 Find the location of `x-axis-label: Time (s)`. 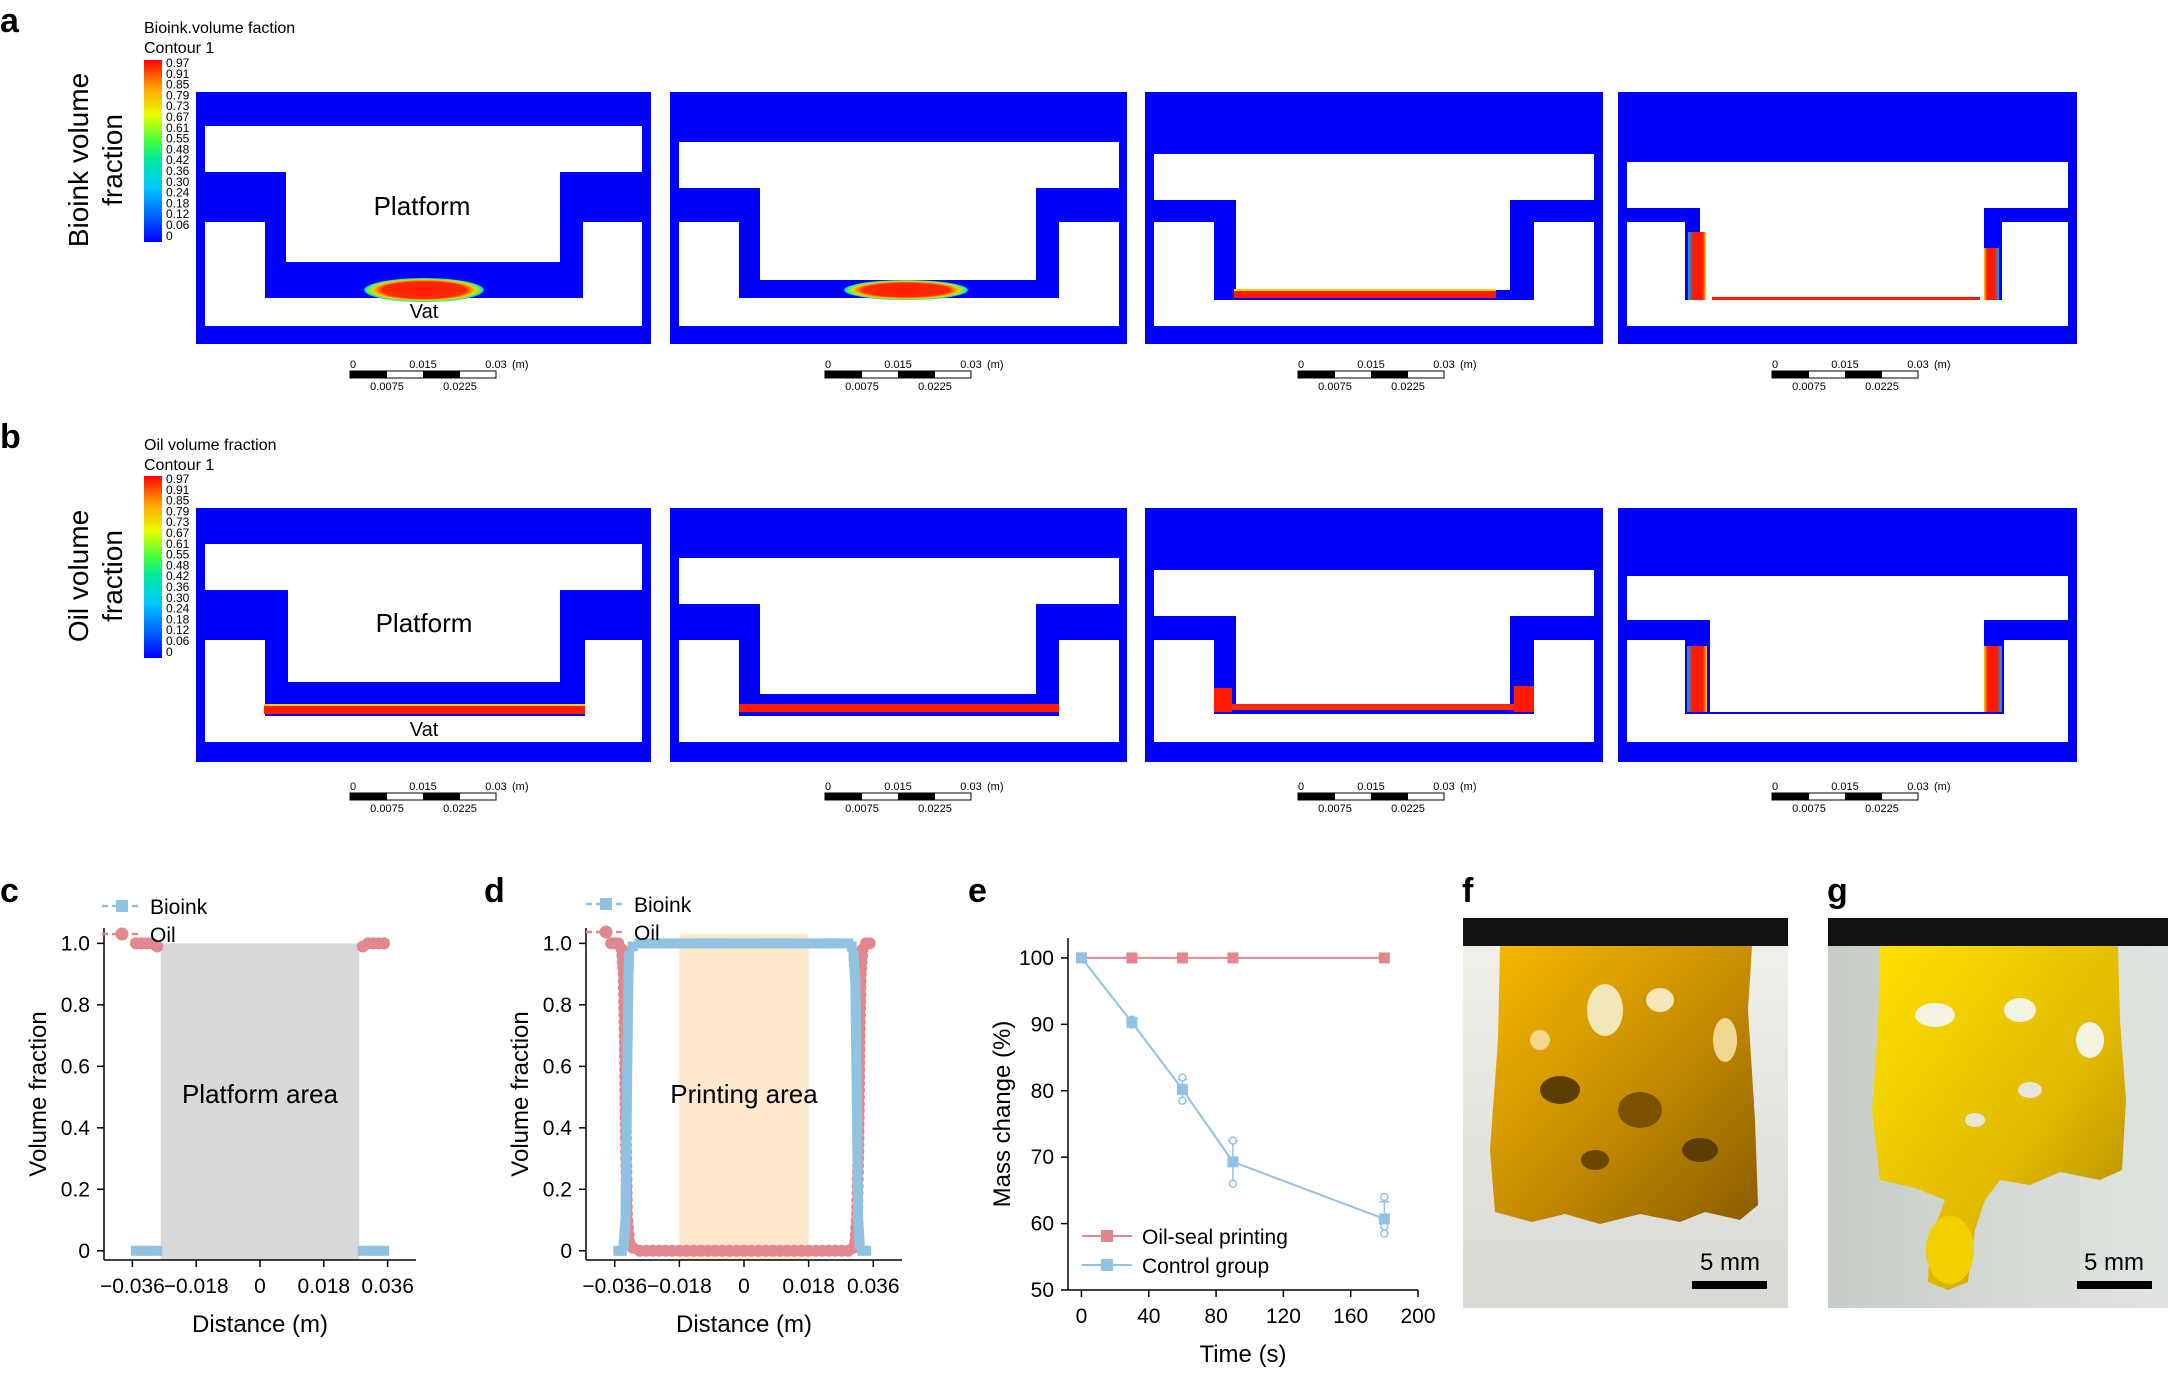

x-axis-label: Time (s) is located at coordinates (1242, 1354).